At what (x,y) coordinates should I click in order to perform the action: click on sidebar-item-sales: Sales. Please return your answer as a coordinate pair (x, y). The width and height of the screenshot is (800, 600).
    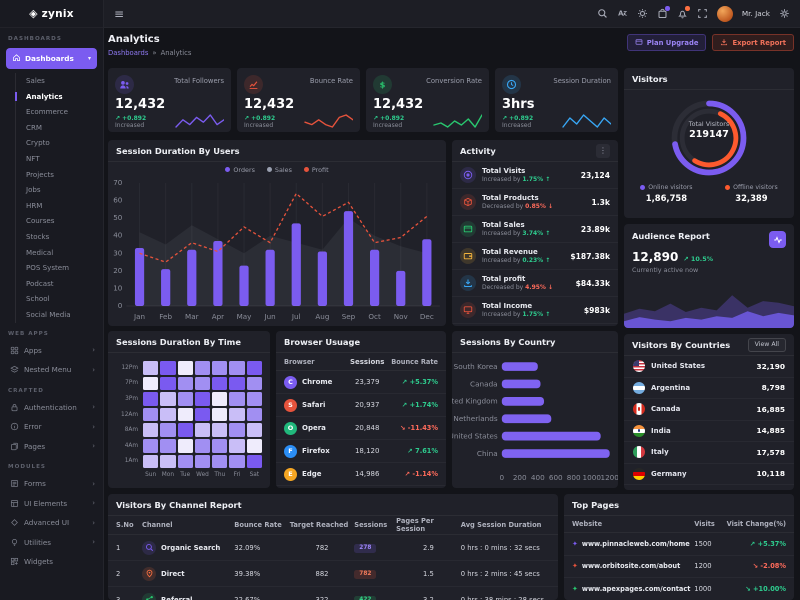
    Looking at the image, I should click on (35, 80).